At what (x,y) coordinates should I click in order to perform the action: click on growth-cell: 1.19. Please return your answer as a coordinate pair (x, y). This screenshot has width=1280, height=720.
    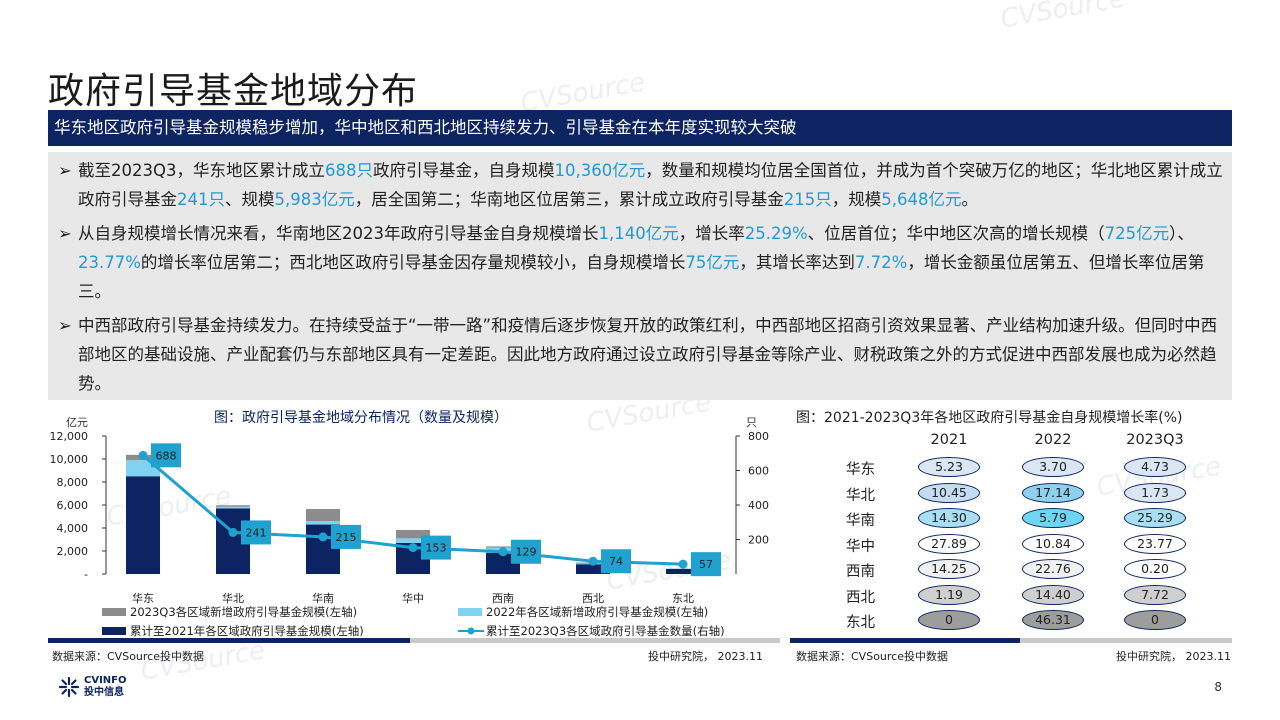
    Looking at the image, I should click on (949, 594).